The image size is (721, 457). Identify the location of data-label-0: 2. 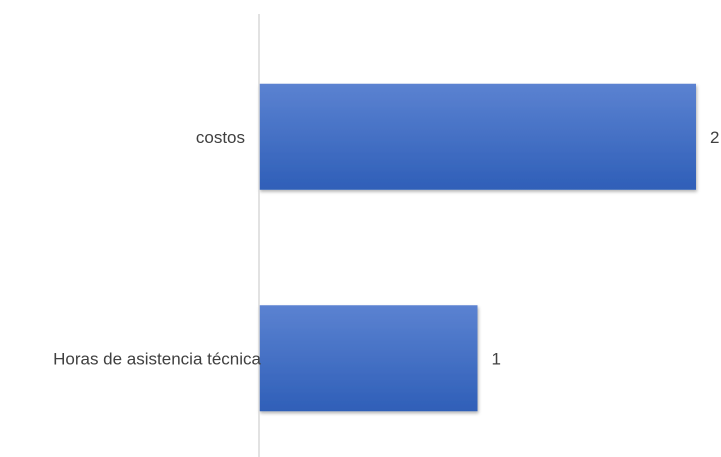
(714, 137).